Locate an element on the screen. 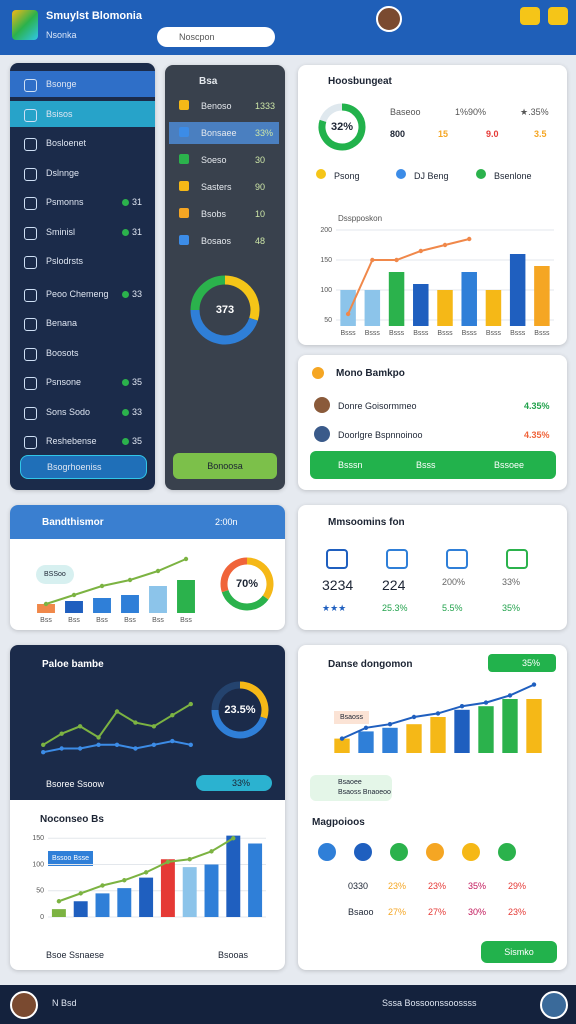  line is located at coordinates (408, 276).